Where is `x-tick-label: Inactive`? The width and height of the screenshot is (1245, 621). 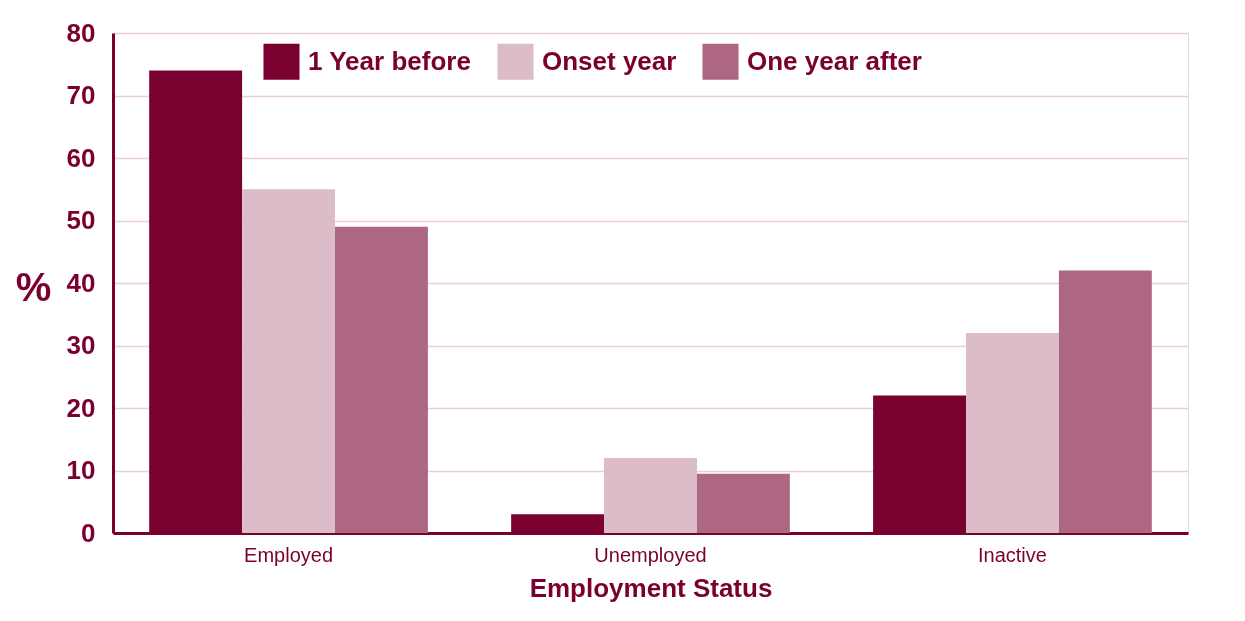
x-tick-label: Inactive is located at coordinates (1012, 554).